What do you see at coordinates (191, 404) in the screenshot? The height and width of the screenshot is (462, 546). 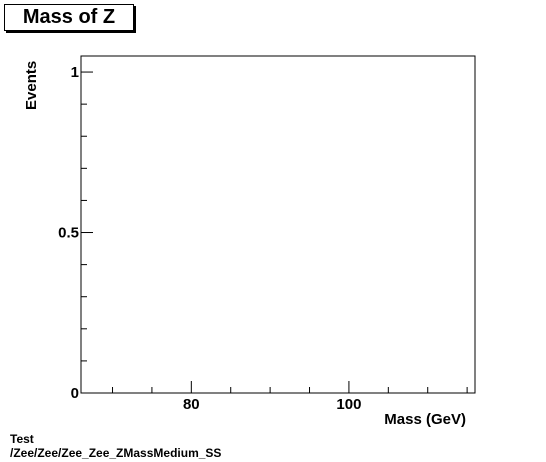 I see `x-tick-label: 80` at bounding box center [191, 404].